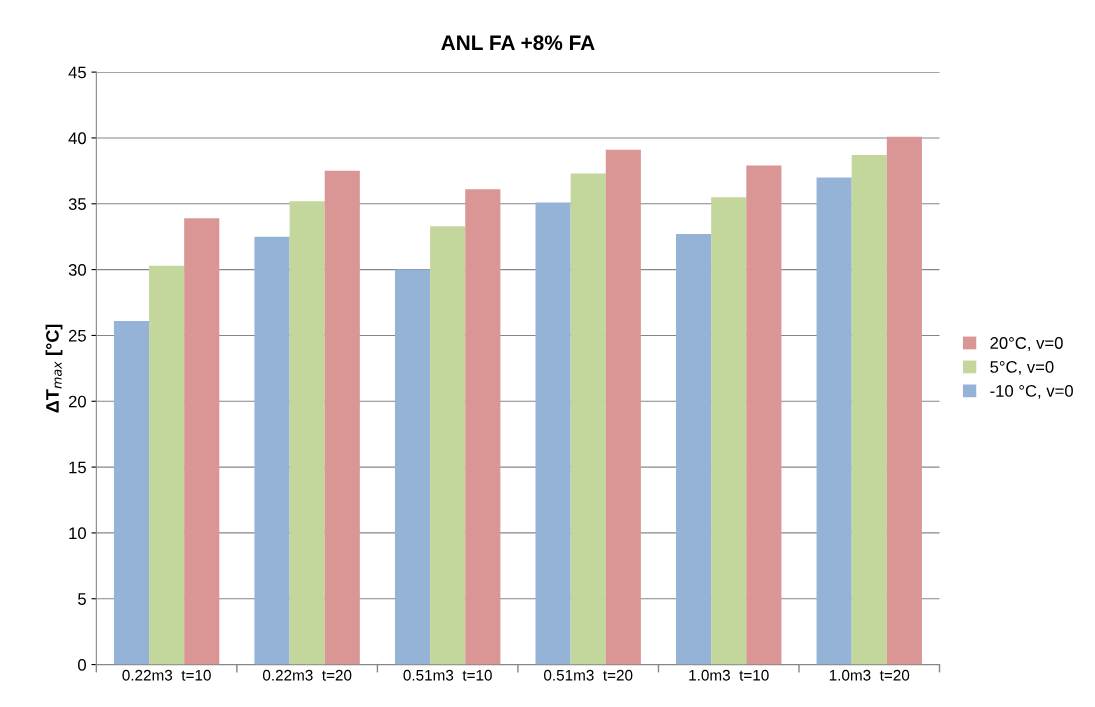  I want to click on chart-title: ANL FA +8% FA, so click(518, 43).